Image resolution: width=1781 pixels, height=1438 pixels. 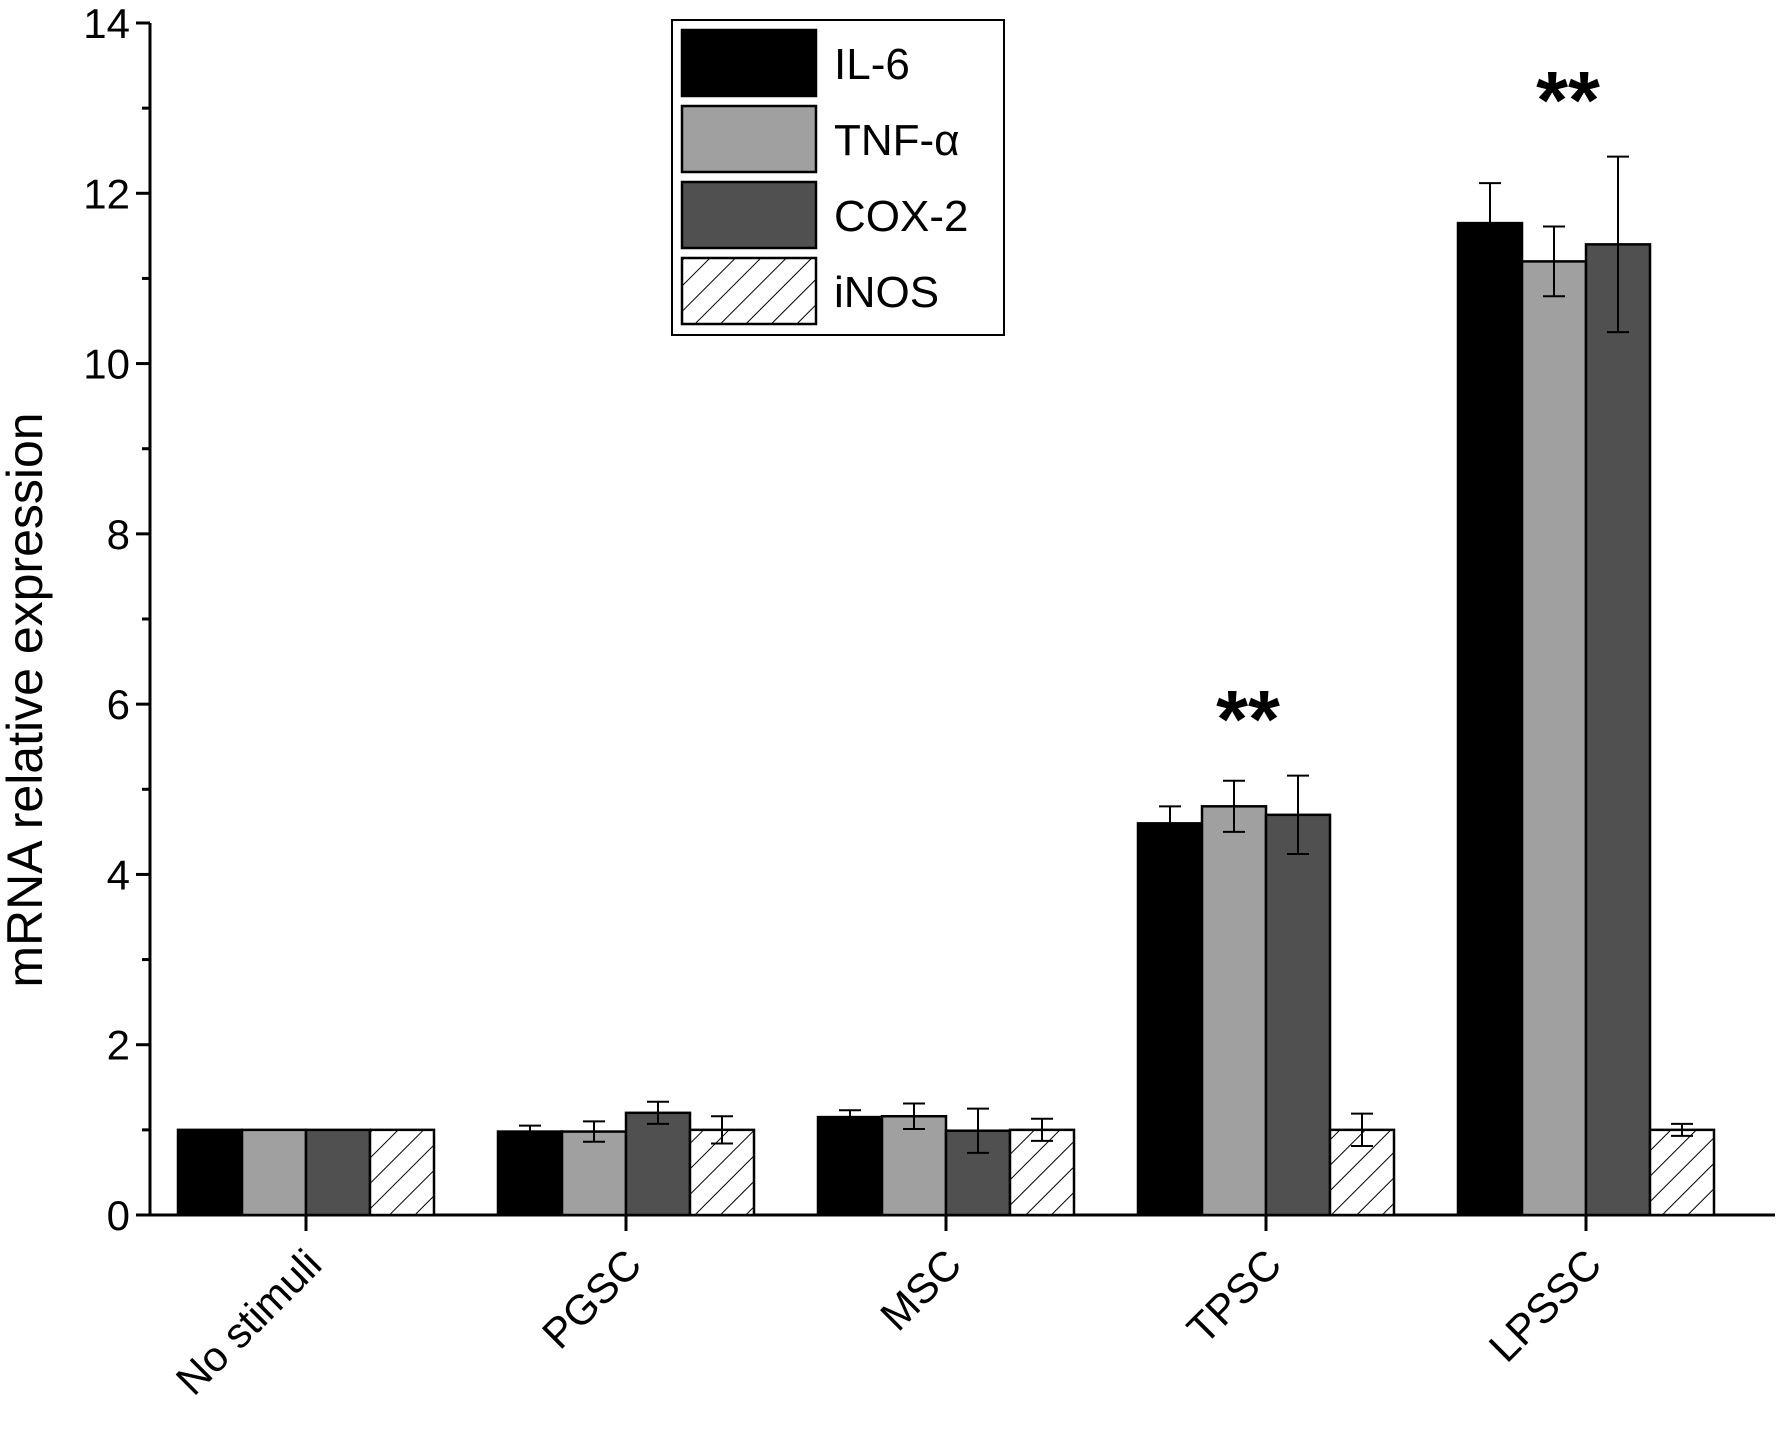 I want to click on y-tick-label: 14, so click(x=106, y=23).